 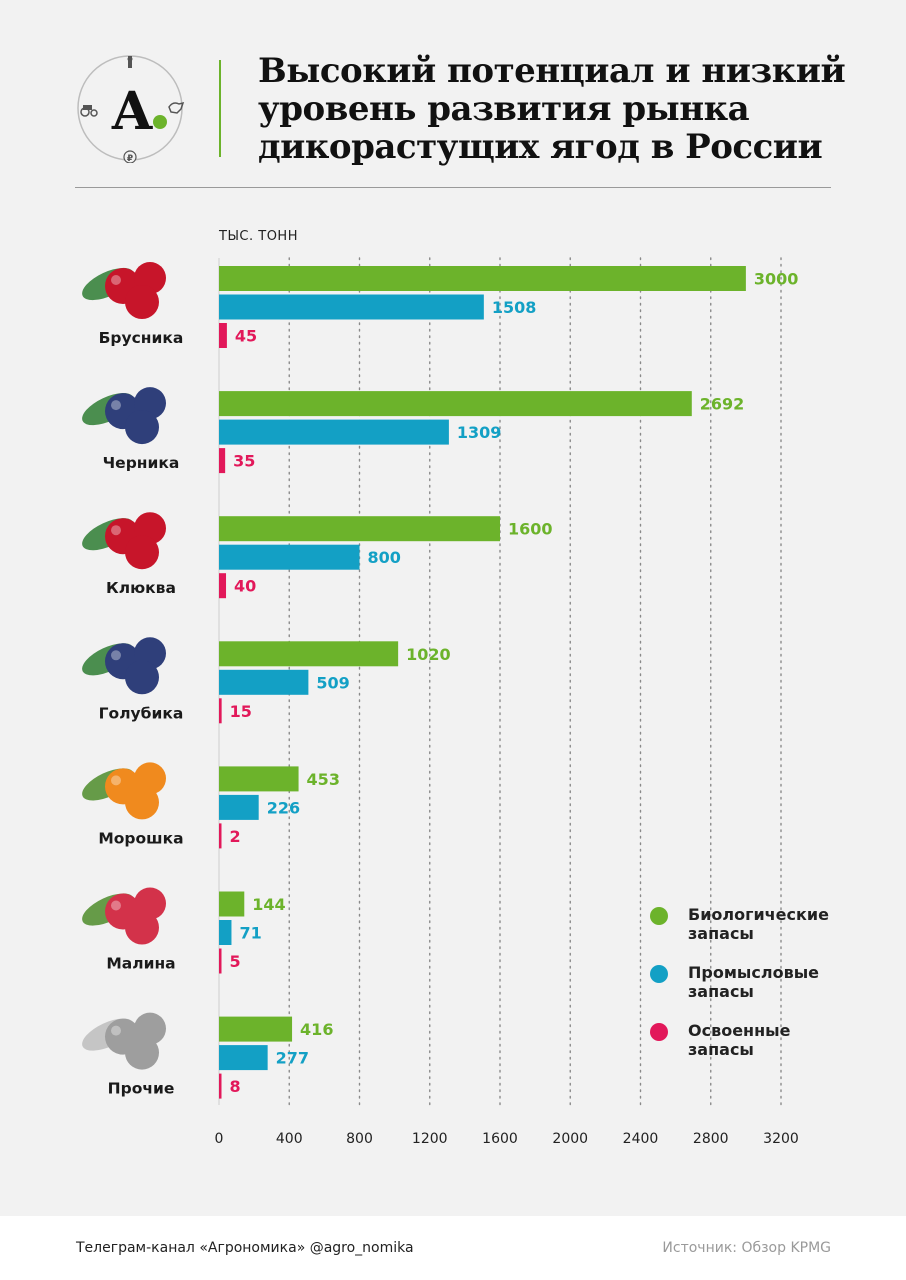 I want to click on title-line: уровень развития рынка, so click(x=504, y=109).